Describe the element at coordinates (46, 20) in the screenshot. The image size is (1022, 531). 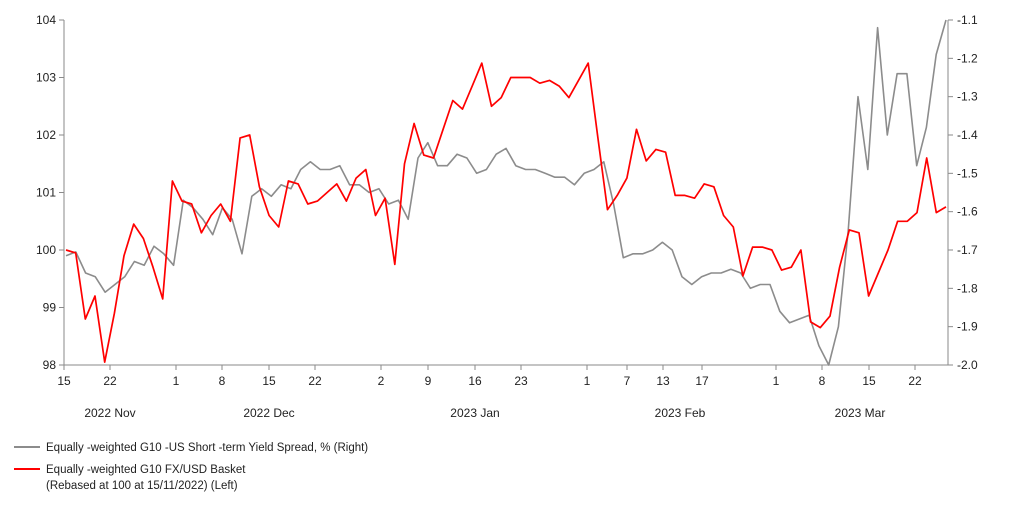
I see `left-tick-label: 104` at that location.